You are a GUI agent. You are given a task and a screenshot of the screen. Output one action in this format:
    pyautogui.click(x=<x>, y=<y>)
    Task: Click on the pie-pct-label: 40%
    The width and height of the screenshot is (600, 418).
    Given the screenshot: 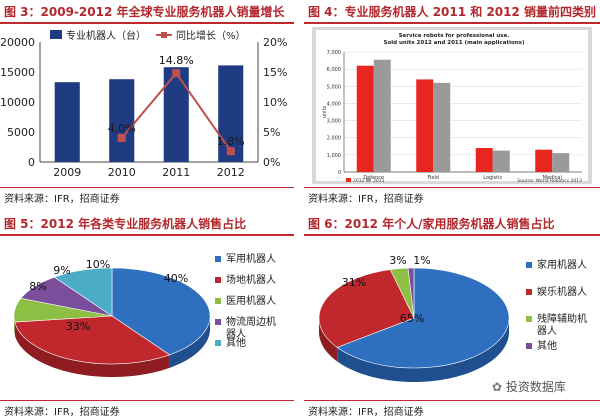 What is the action you would take?
    pyautogui.click(x=176, y=278)
    